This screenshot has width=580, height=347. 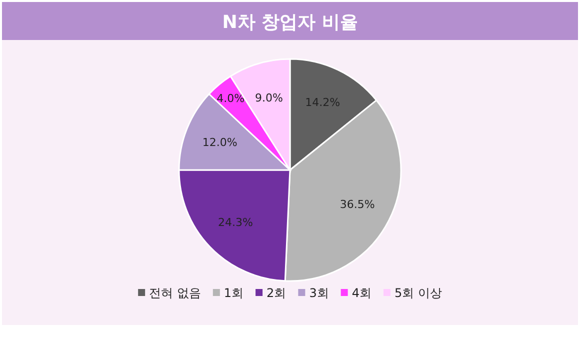 What do you see at coordinates (234, 293) in the screenshot?
I see `legend-label: 1회` at bounding box center [234, 293].